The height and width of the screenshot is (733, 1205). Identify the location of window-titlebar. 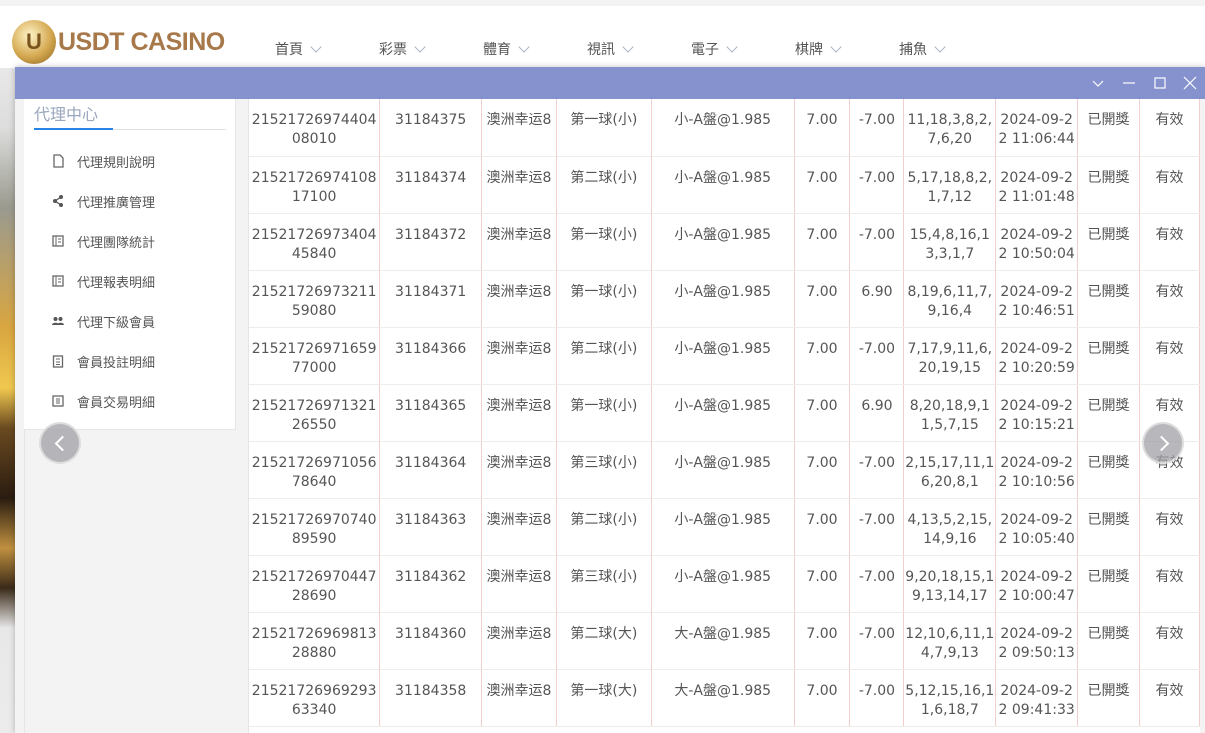
(610, 83).